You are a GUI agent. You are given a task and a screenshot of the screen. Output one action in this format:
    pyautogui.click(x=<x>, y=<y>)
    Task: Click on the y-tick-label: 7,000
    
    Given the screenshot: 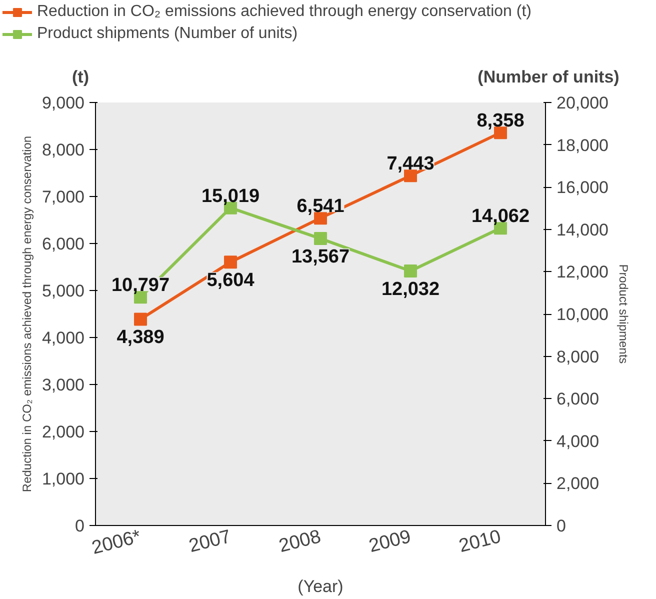 What is the action you would take?
    pyautogui.click(x=63, y=197)
    